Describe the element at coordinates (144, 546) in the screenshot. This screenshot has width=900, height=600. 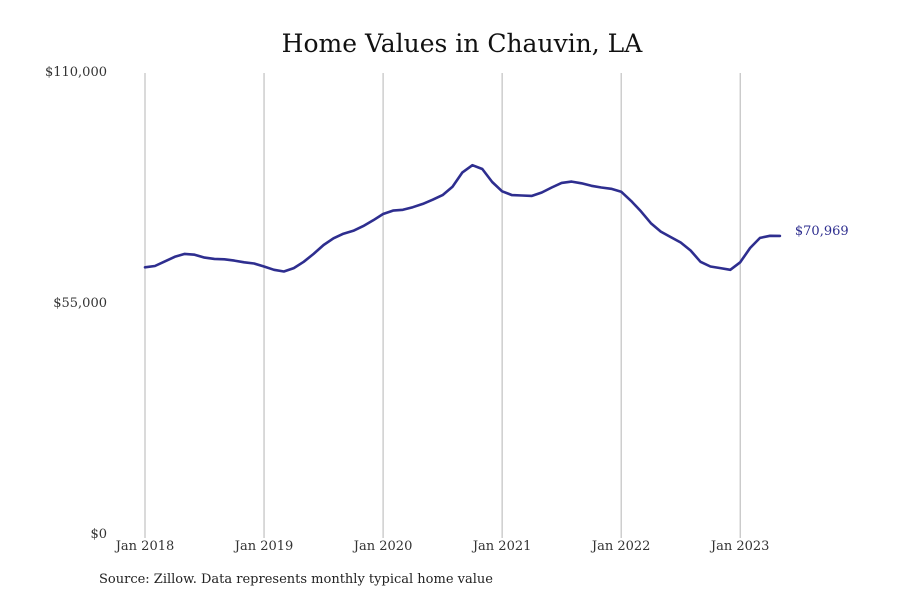
I see `x-tick-label: Jan 2018` at that location.